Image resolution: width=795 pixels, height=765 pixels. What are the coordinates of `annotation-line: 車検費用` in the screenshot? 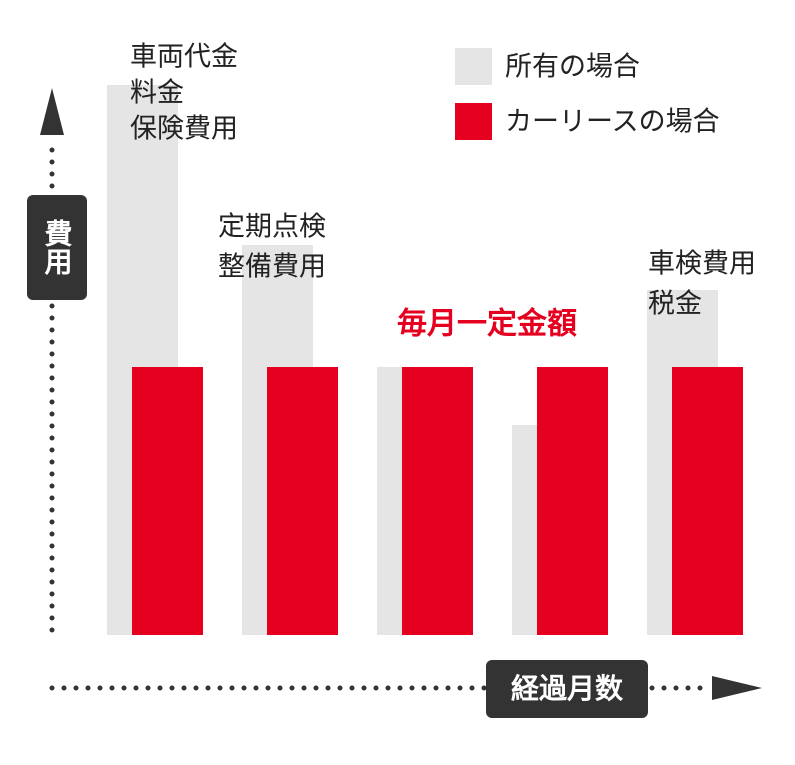 It's located at (702, 264).